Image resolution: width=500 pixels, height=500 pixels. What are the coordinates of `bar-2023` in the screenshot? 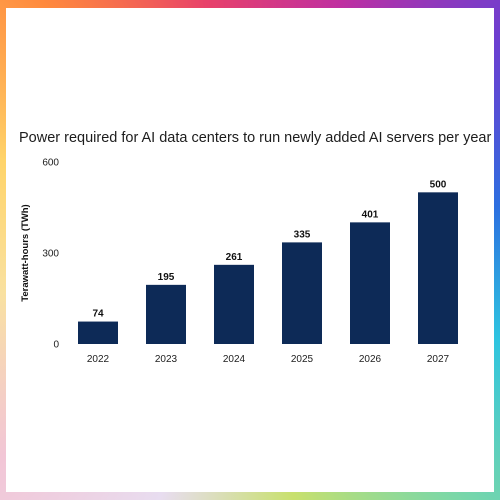 It's located at (166, 314).